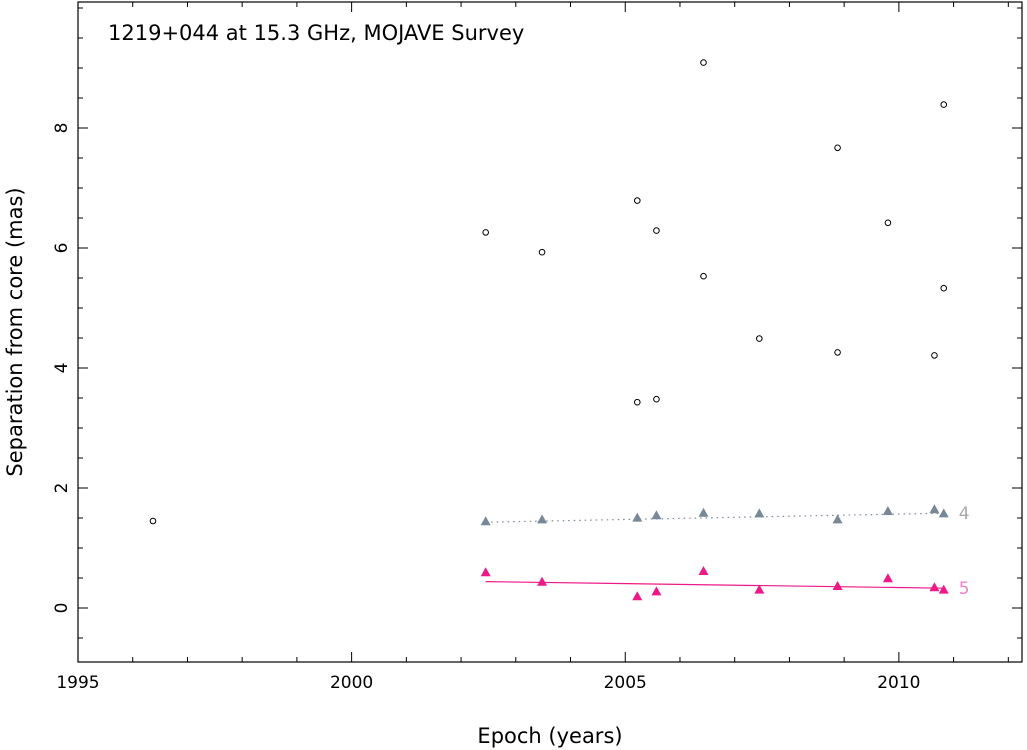 Image resolution: width=1027 pixels, height=750 pixels. What do you see at coordinates (62, 488) in the screenshot?
I see `y-tick-label: 2` at bounding box center [62, 488].